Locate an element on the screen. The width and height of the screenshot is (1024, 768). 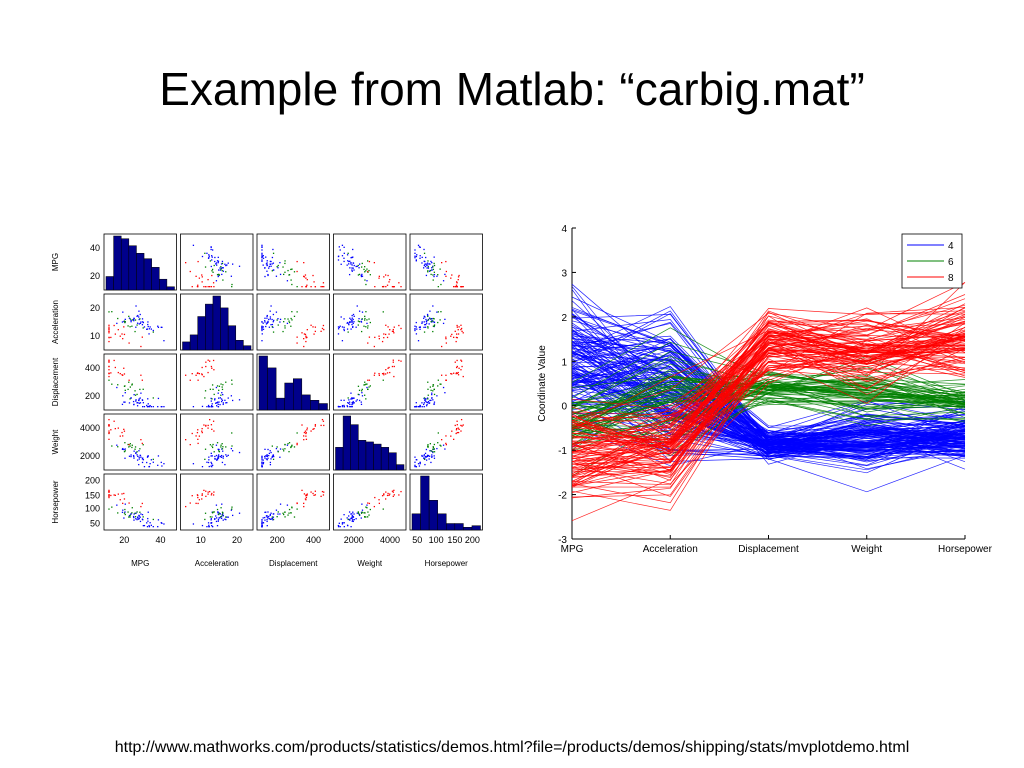
legend: 468 is located at coordinates (932, 261).